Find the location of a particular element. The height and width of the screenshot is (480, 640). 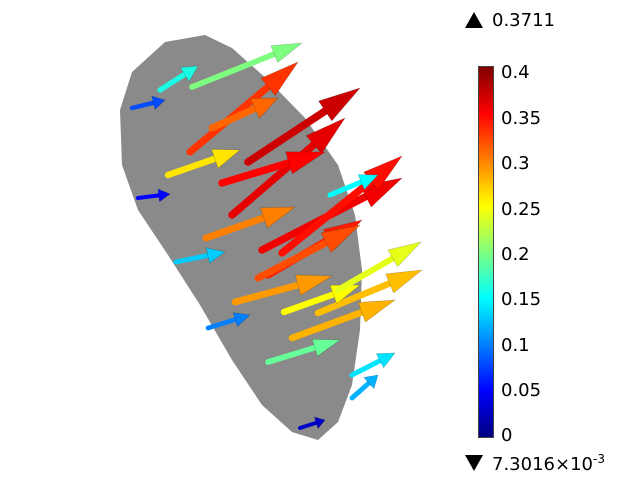

colorbar-tick: 0.35 is located at coordinates (521, 118).